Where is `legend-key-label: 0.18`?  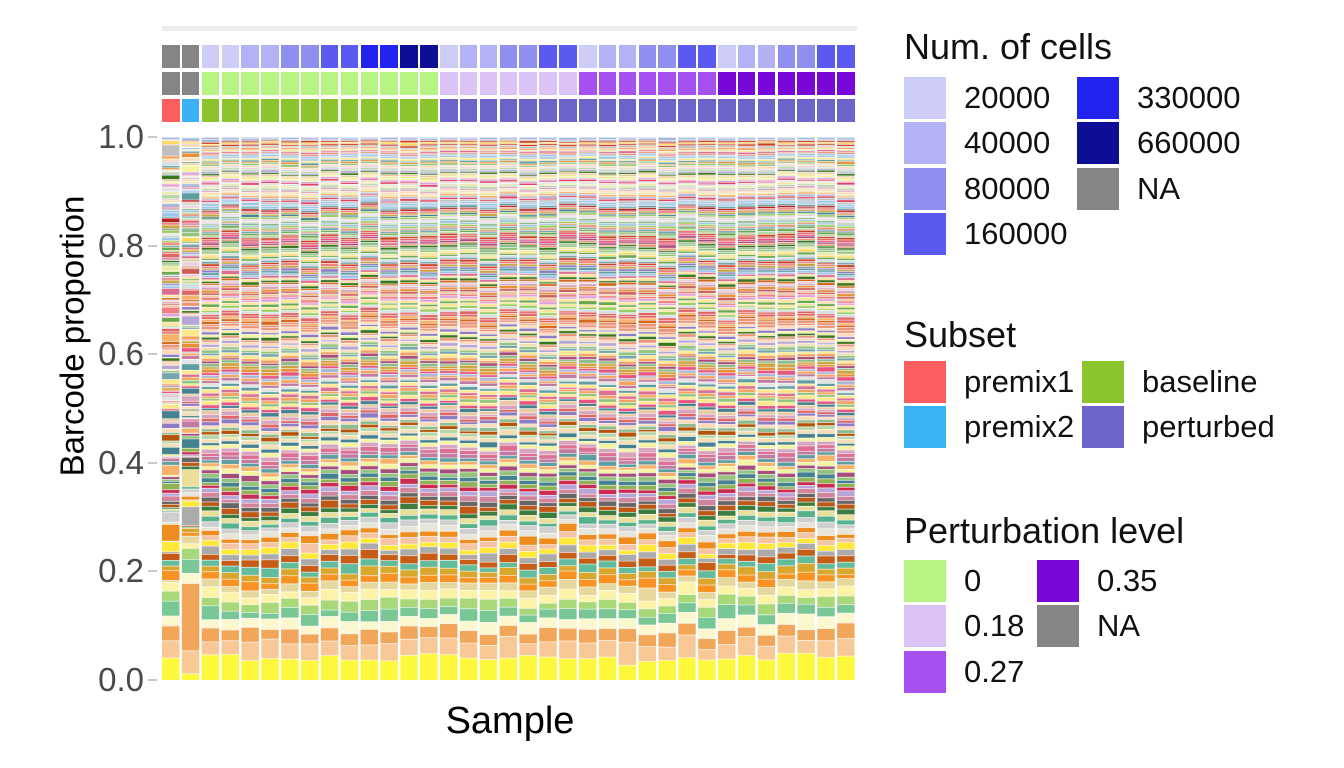
legend-key-label: 0.18 is located at coordinates (994, 626).